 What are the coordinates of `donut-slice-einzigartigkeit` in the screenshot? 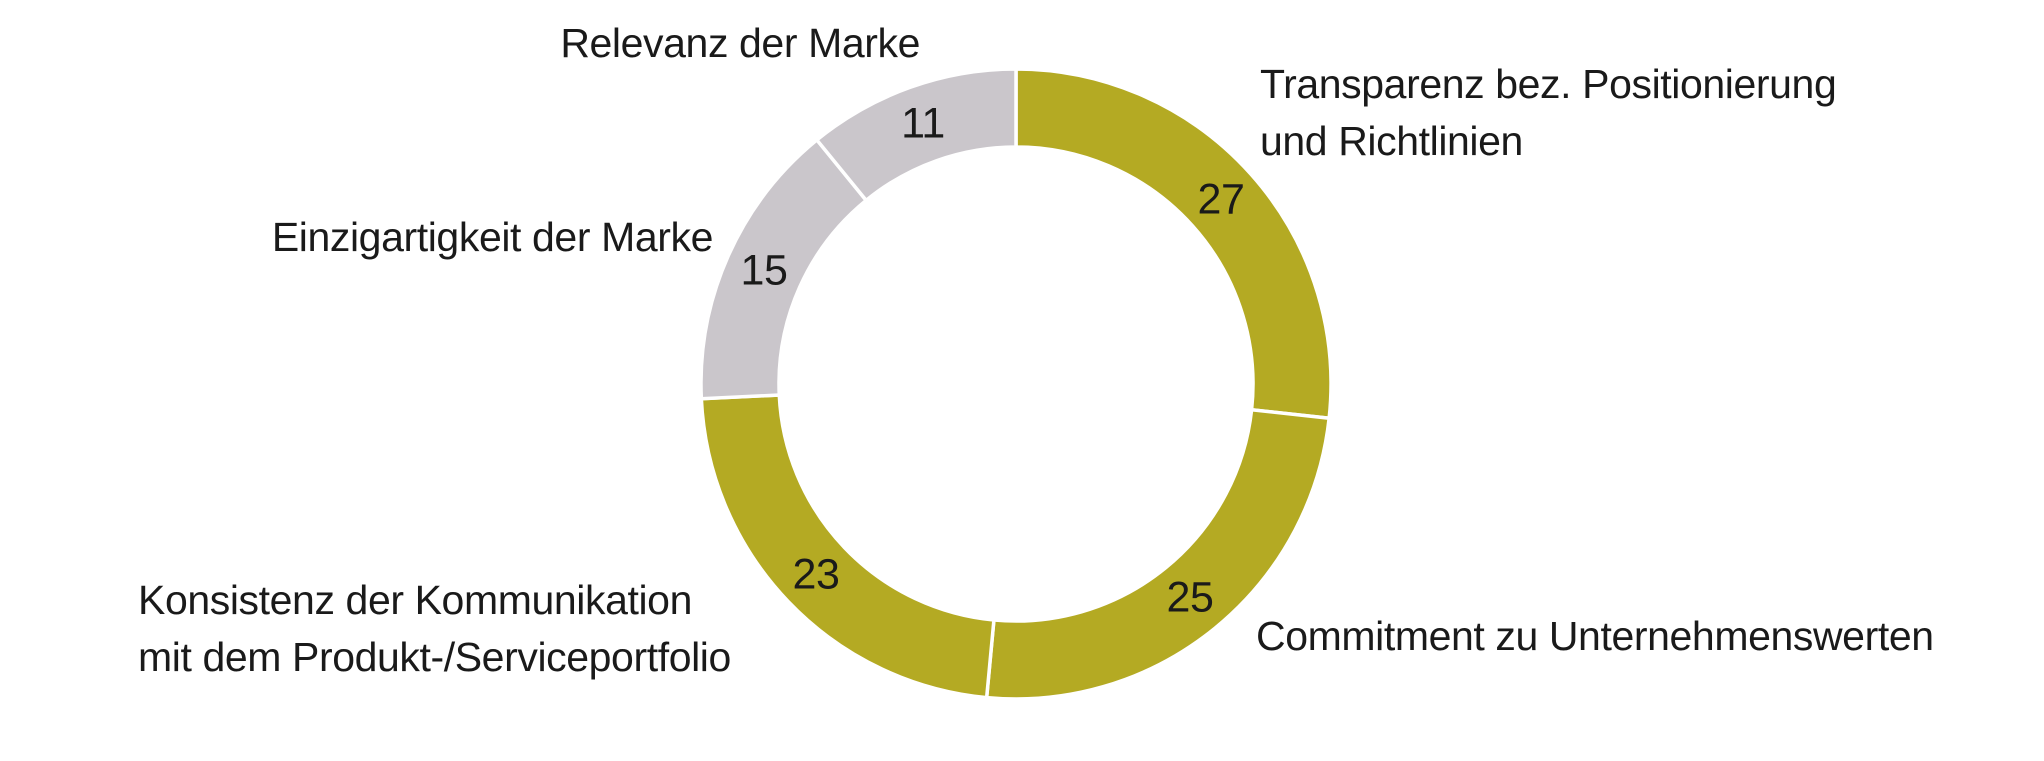 It's located at (784, 269).